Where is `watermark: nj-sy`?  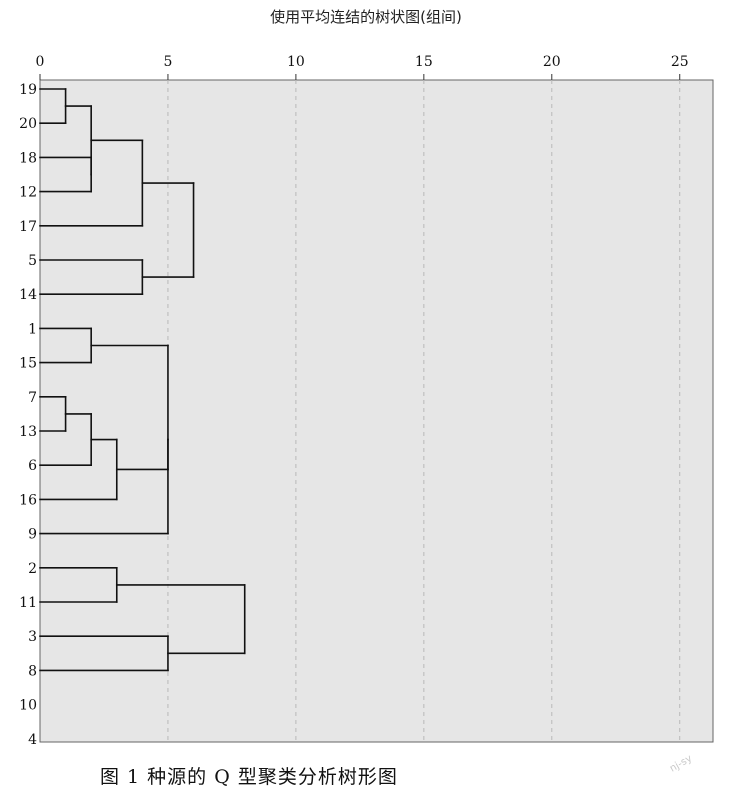
watermark: nj-sy is located at coordinates (681, 763).